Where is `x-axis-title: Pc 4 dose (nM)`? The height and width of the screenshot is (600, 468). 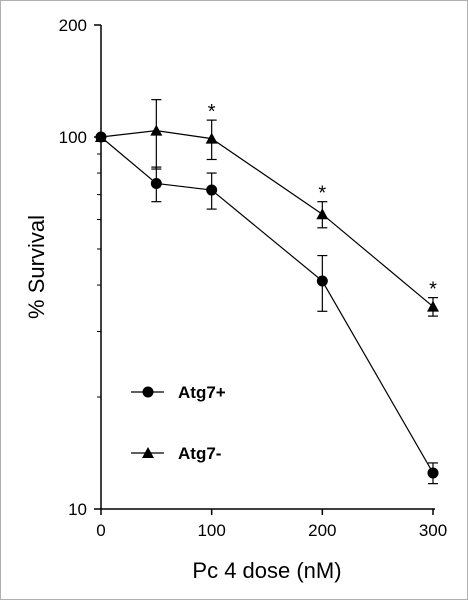
x-axis-title: Pc 4 dose (nM) is located at coordinates (266, 570).